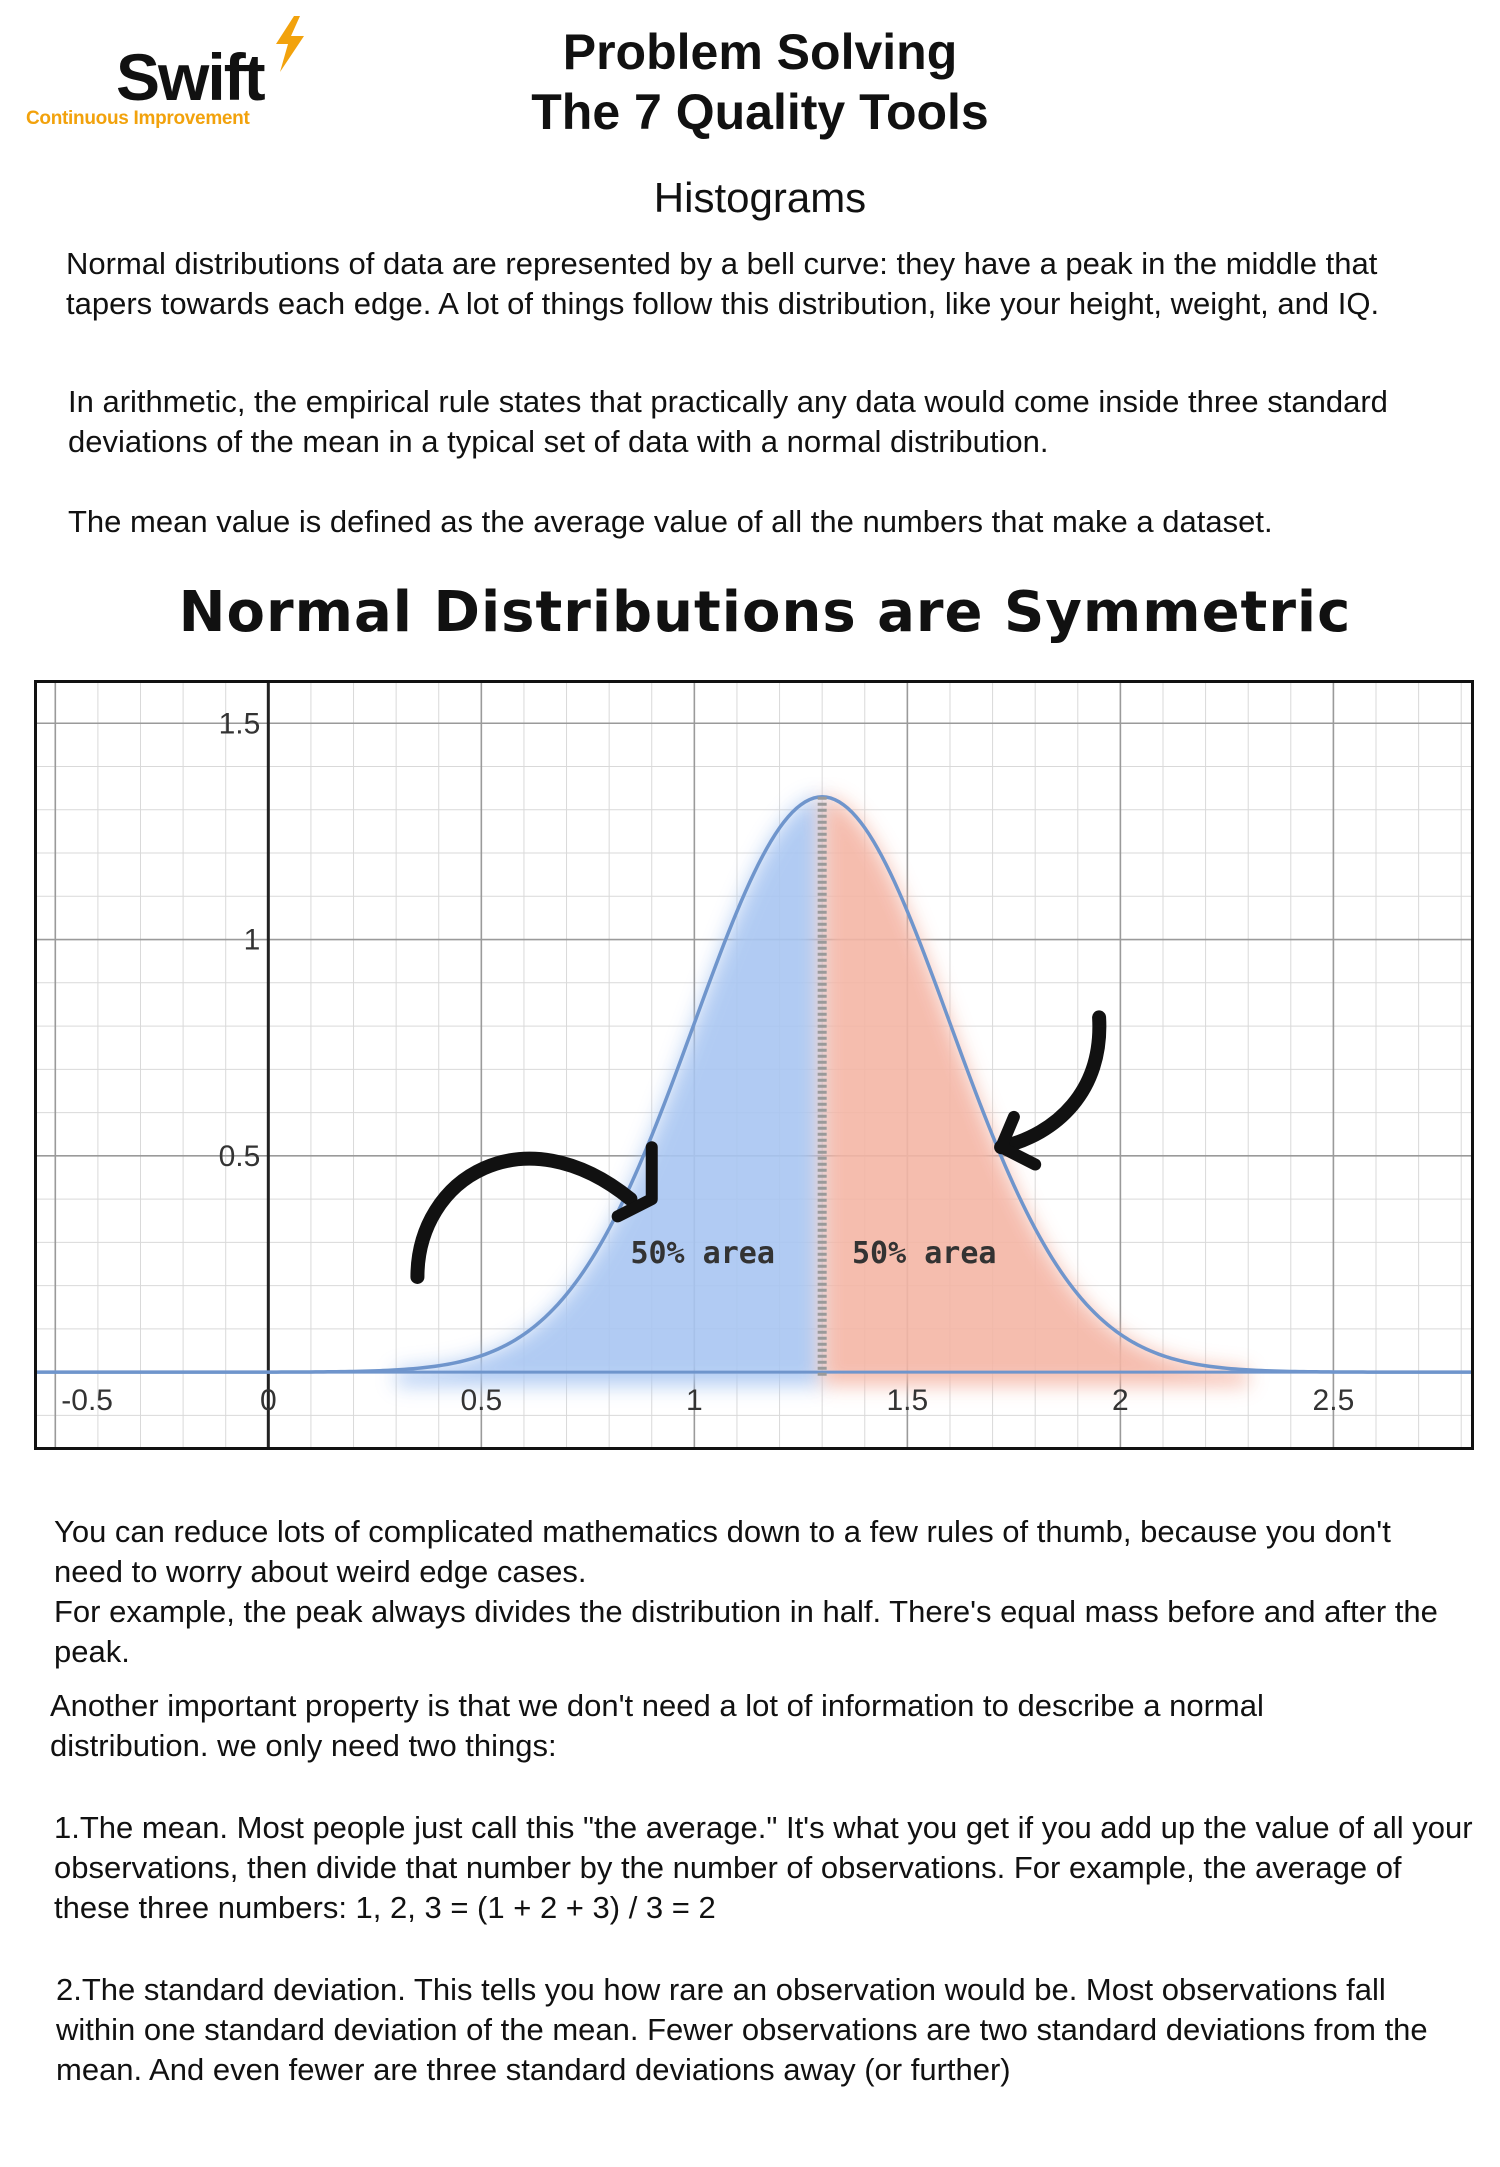 The height and width of the screenshot is (2167, 1500). I want to click on company-logo: Swift Continuous Improvement, so click(169, 76).